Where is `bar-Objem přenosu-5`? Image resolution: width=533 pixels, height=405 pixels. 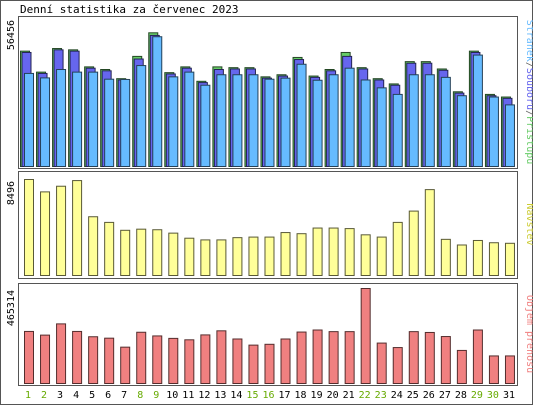
bar-Objem přenosu-5 is located at coordinates (93, 360).